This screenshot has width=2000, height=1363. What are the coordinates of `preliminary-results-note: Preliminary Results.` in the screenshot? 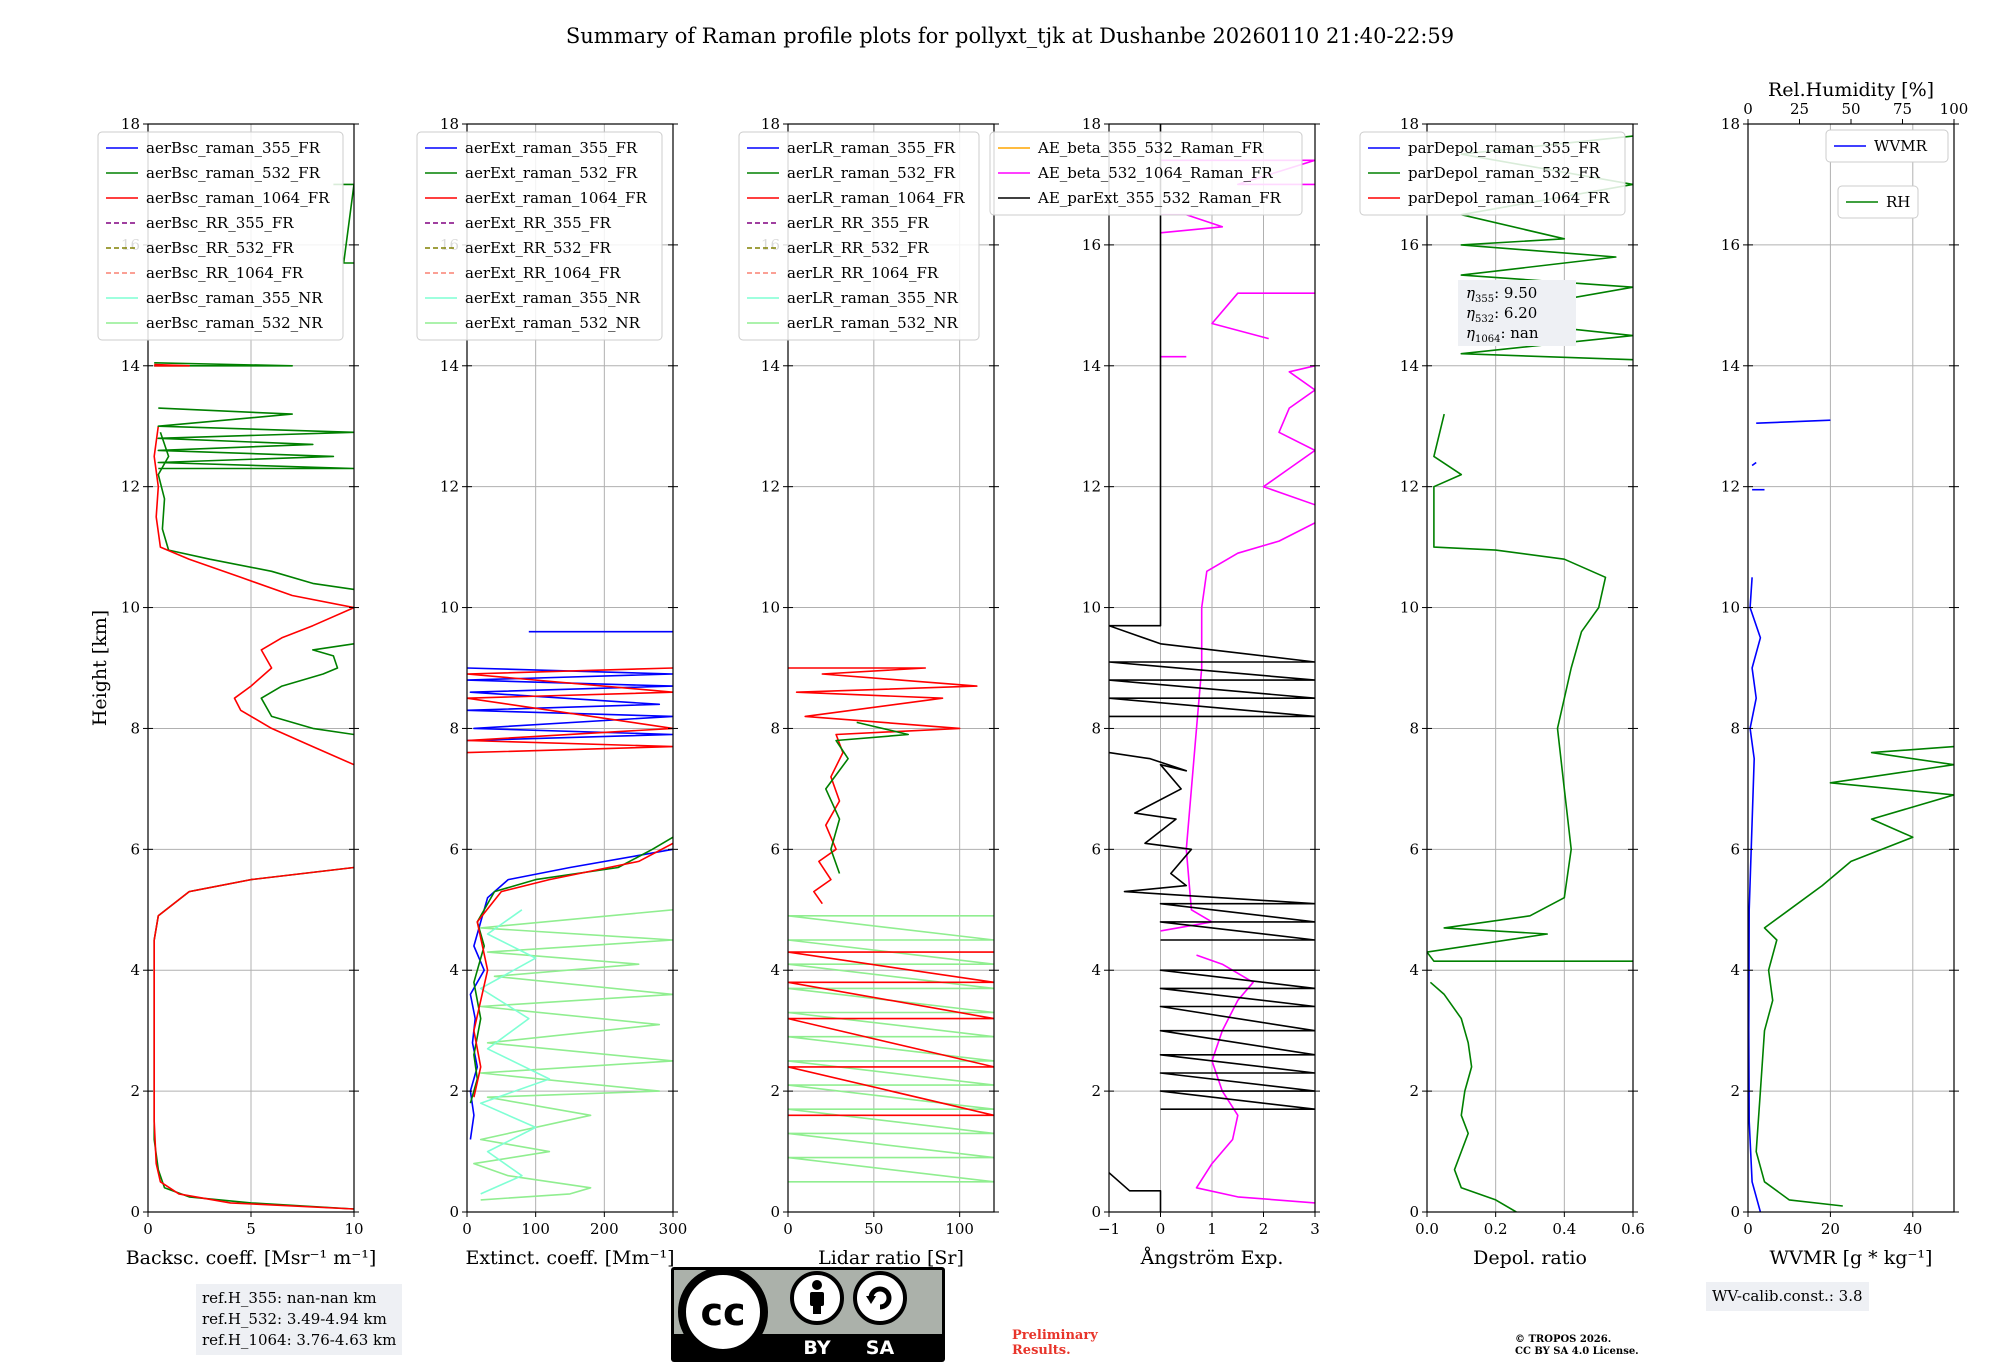 It's located at (1055, 1343).